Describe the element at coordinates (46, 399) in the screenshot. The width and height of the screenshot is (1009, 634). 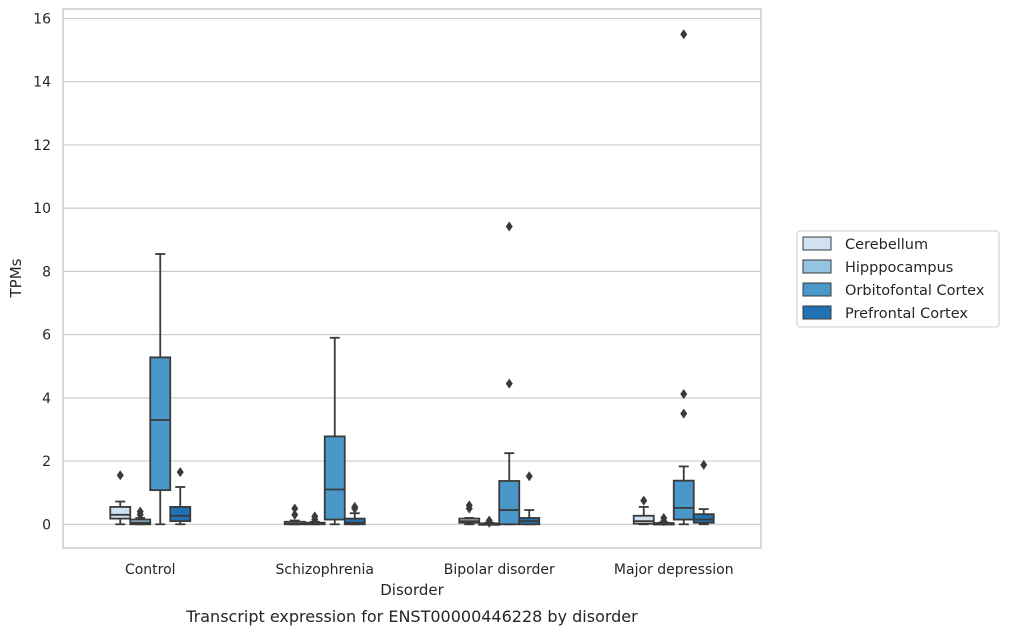
I see `y-tick-label: 4` at that location.